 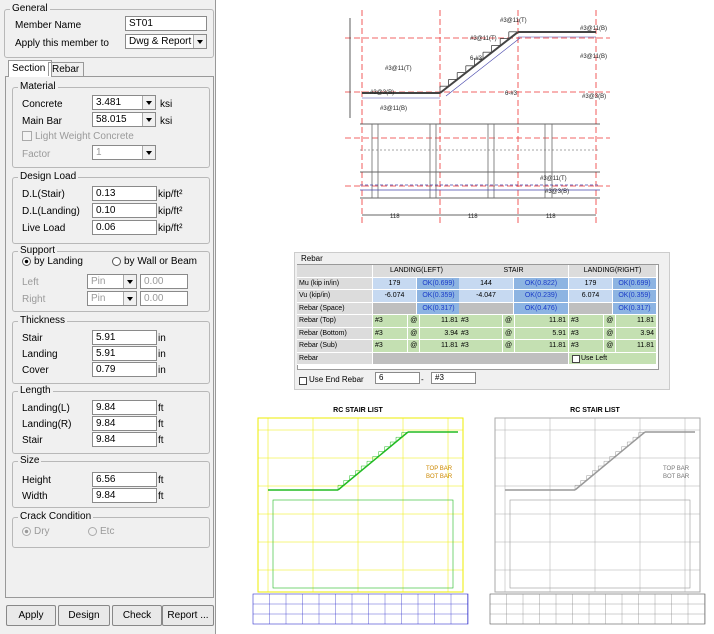 I want to click on label: -, so click(x=422, y=379).